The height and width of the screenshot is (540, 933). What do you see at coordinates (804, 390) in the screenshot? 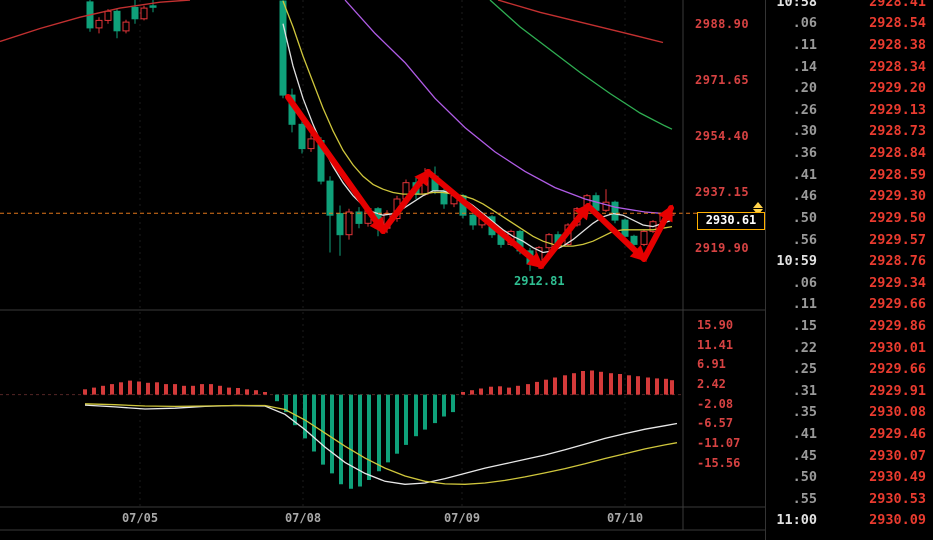
I see `quote-time: .31` at bounding box center [804, 390].